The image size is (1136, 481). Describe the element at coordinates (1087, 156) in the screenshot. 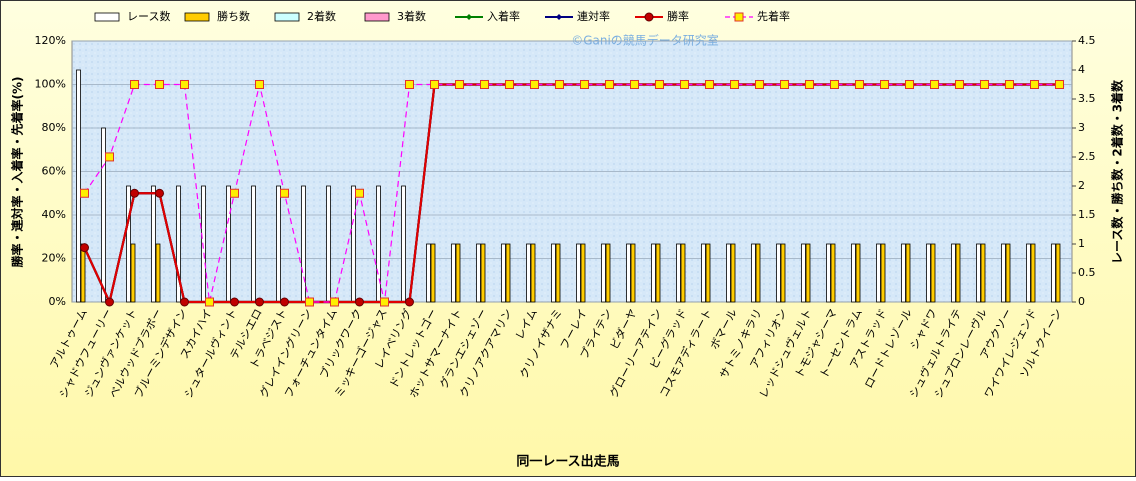

I see `y2-tick-label: 2.5` at that location.